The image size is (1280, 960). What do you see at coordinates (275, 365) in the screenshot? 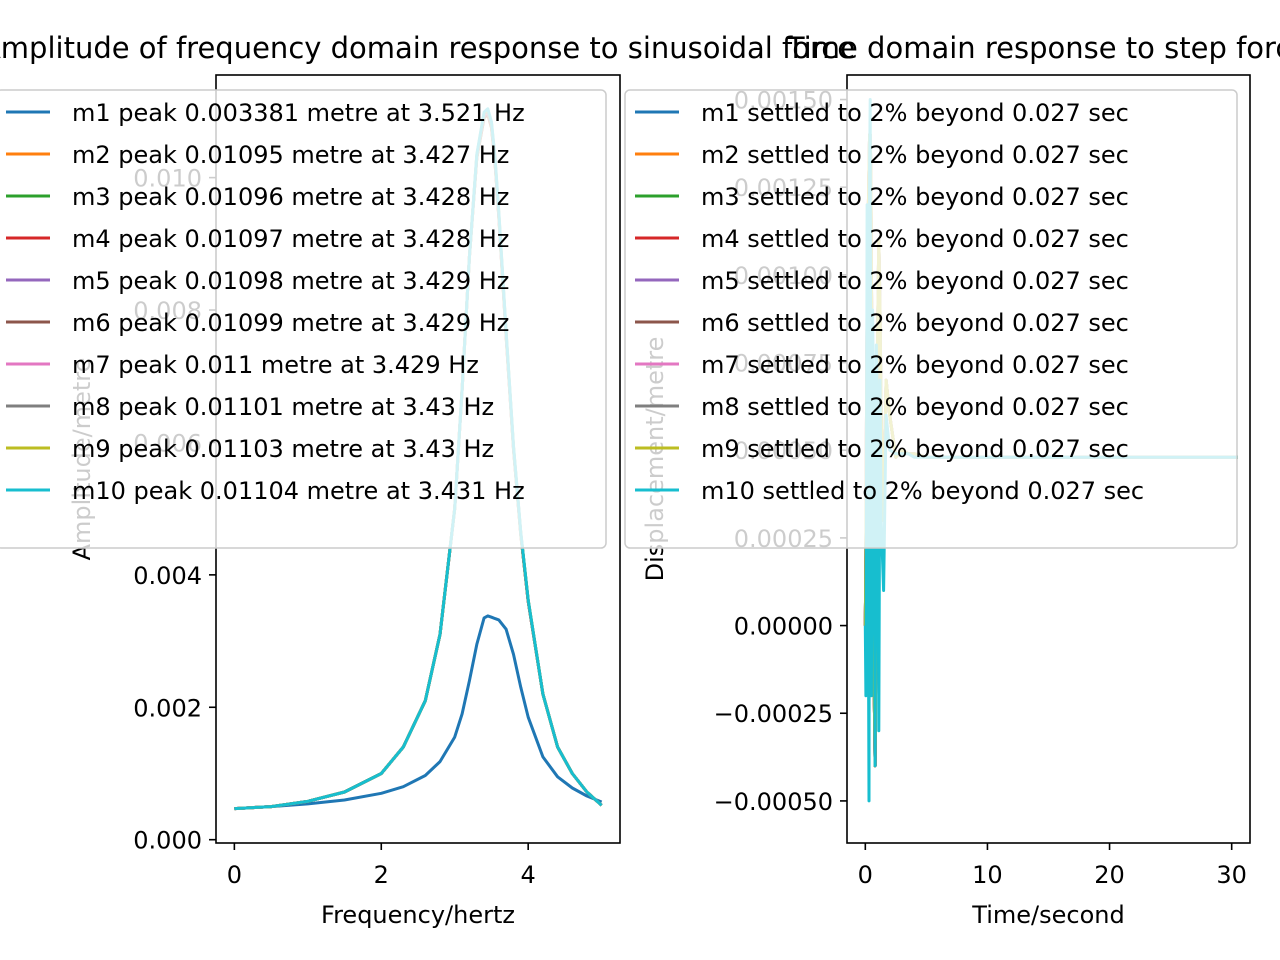
I see `legend-entry-7: m7 peak 0.011 metre at 3.429 Hz` at bounding box center [275, 365].